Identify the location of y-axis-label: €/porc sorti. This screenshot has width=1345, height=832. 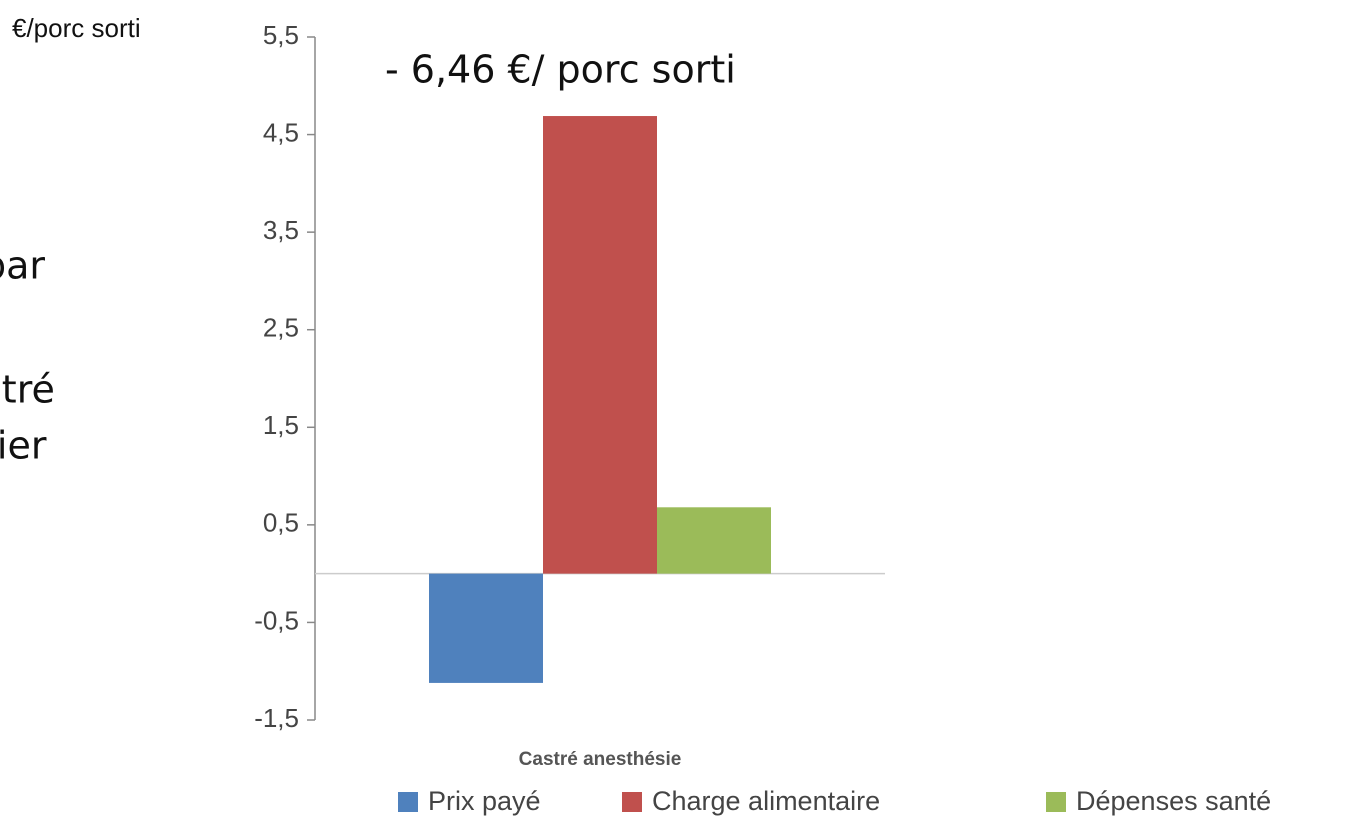
(76, 28).